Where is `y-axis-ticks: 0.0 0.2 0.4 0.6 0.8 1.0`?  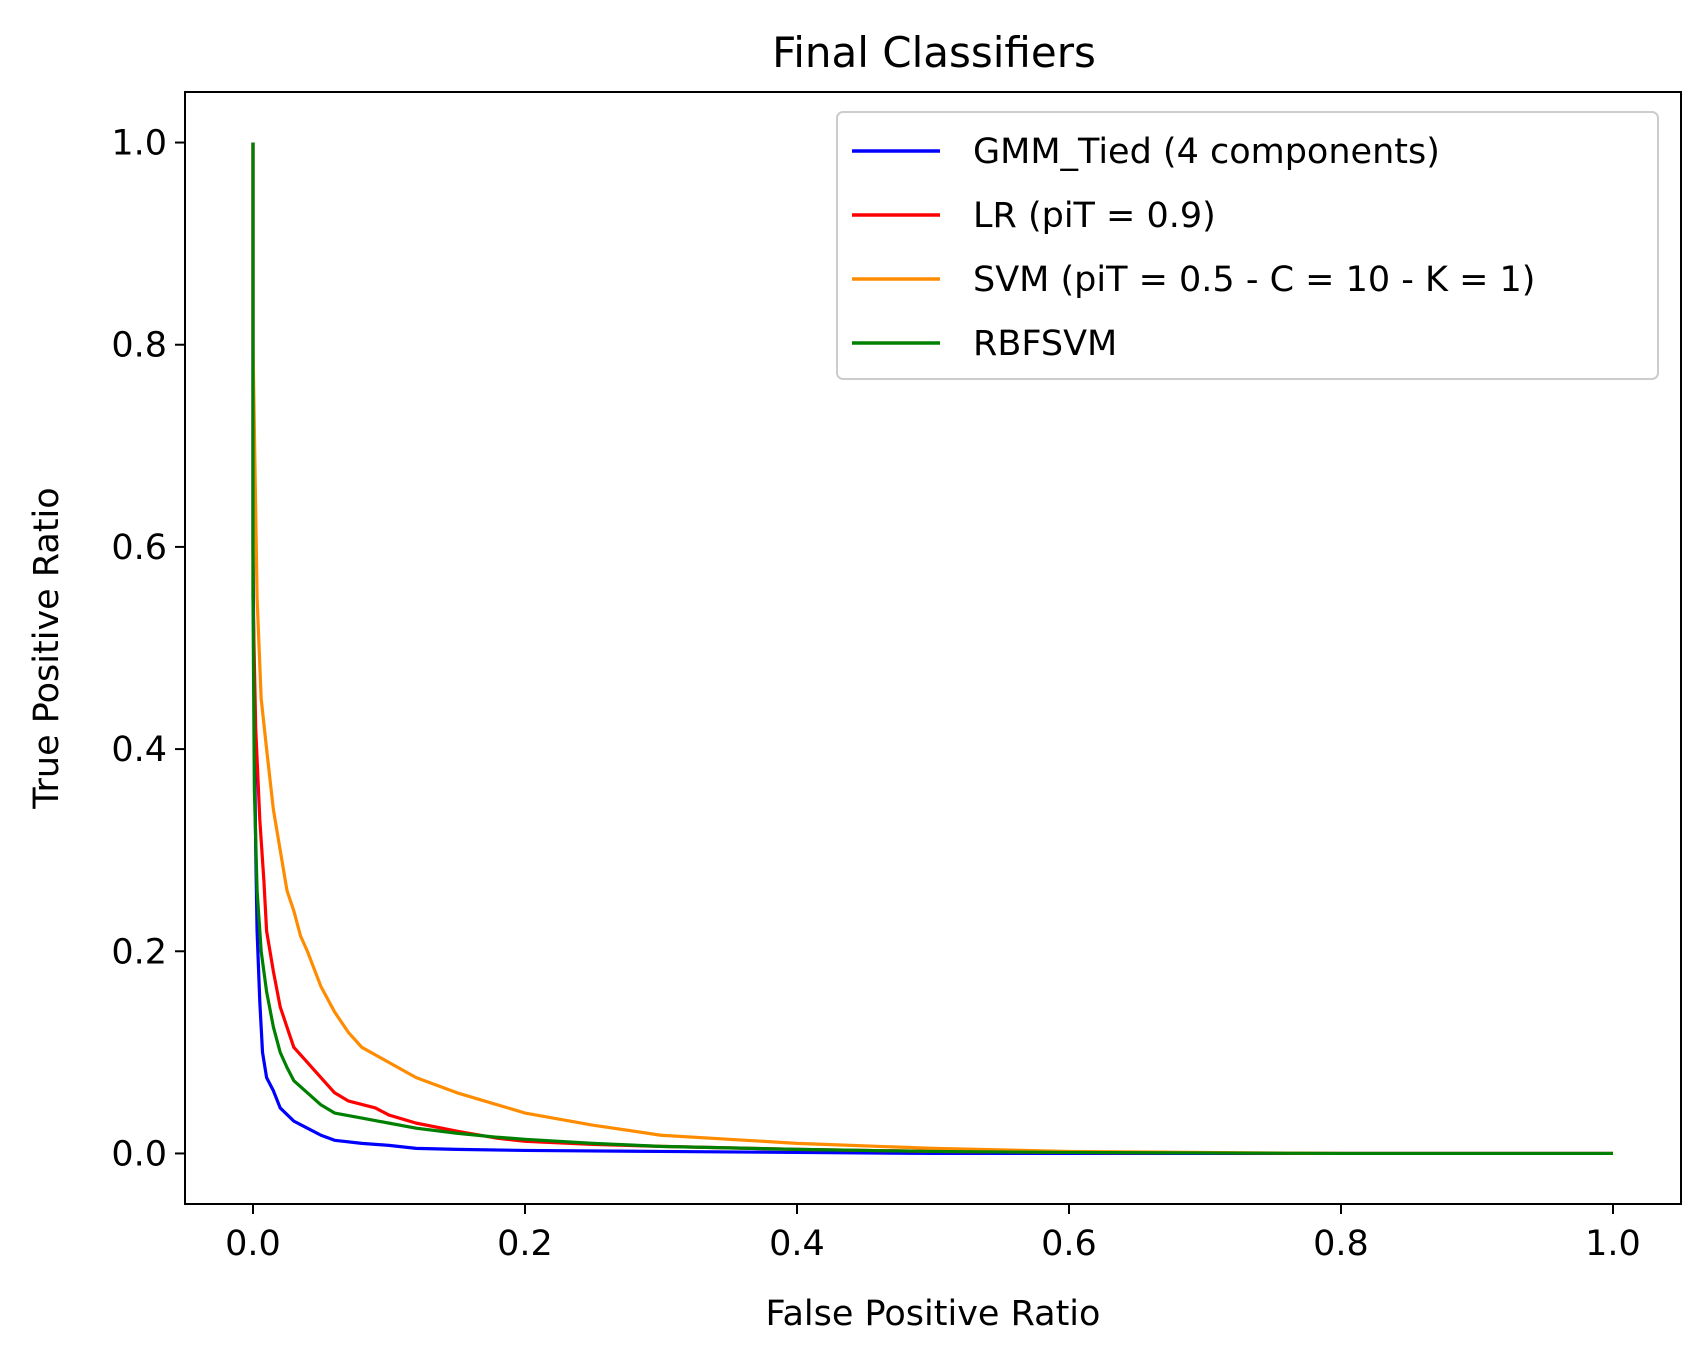
y-axis-ticks: 0.0 0.2 0.4 0.6 0.8 1.0 is located at coordinates (148, 649).